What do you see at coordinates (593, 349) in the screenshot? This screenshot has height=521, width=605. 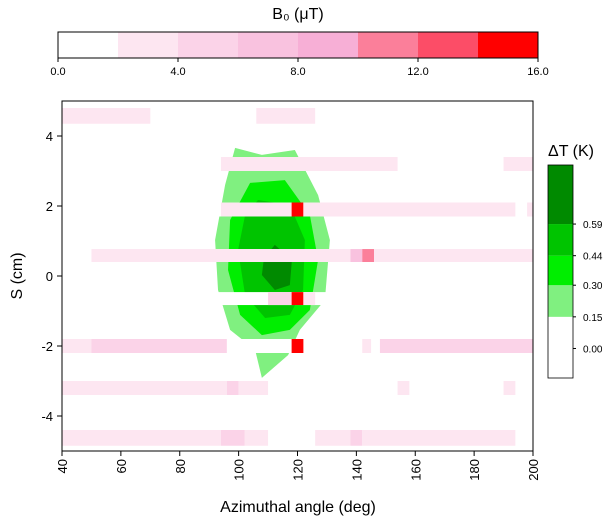 I see `contour-colorbar-tick-label: 0.00` at bounding box center [593, 349].